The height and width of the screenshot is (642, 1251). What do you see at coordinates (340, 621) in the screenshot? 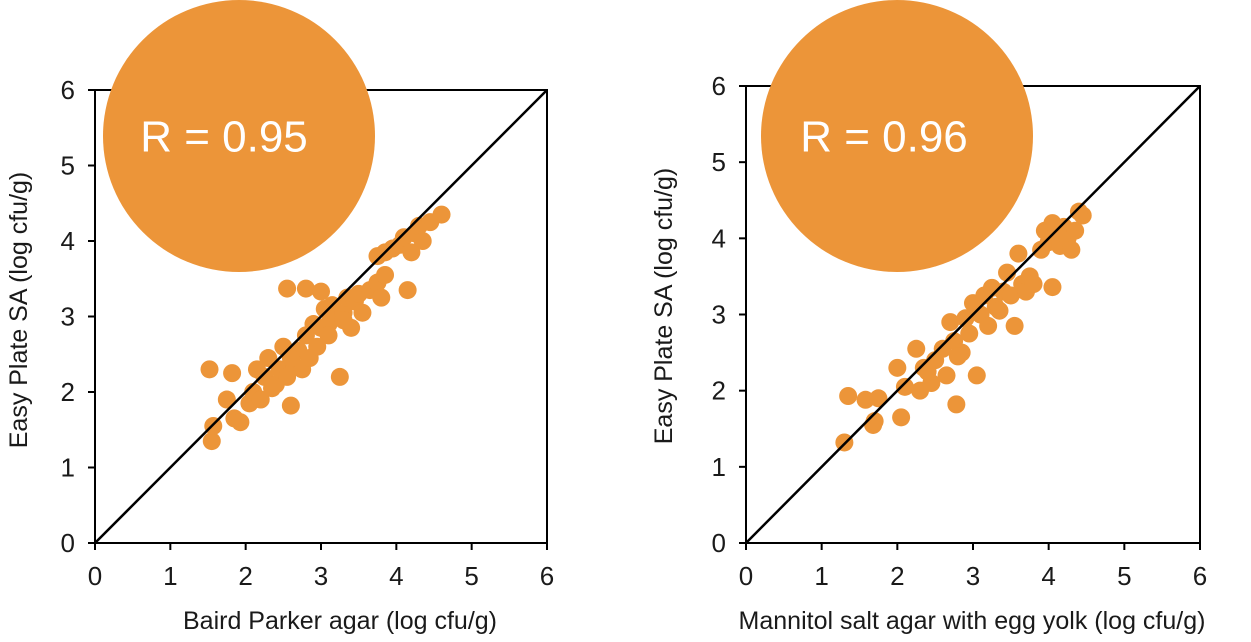
I see `x-axis-title: Baird Parker agar (log cfu/g)` at bounding box center [340, 621].